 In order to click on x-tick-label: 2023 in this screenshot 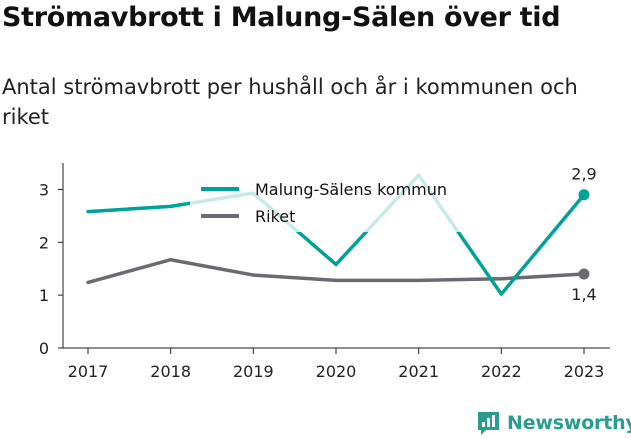, I will do `click(584, 371)`.